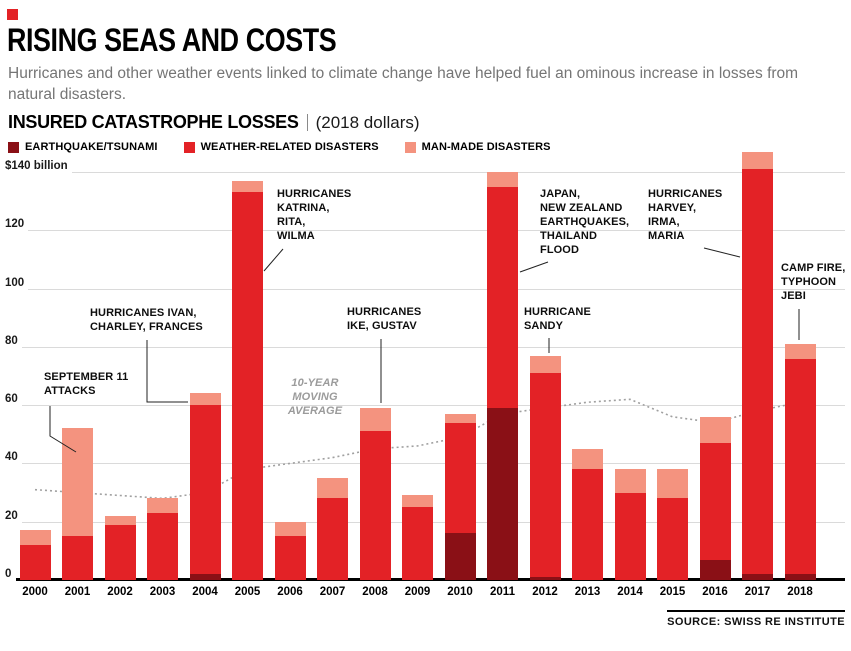 This screenshot has width=851, height=651. I want to click on legend-item-earthquake: EARTHQUAKE/TSUNAMI, so click(83, 147).